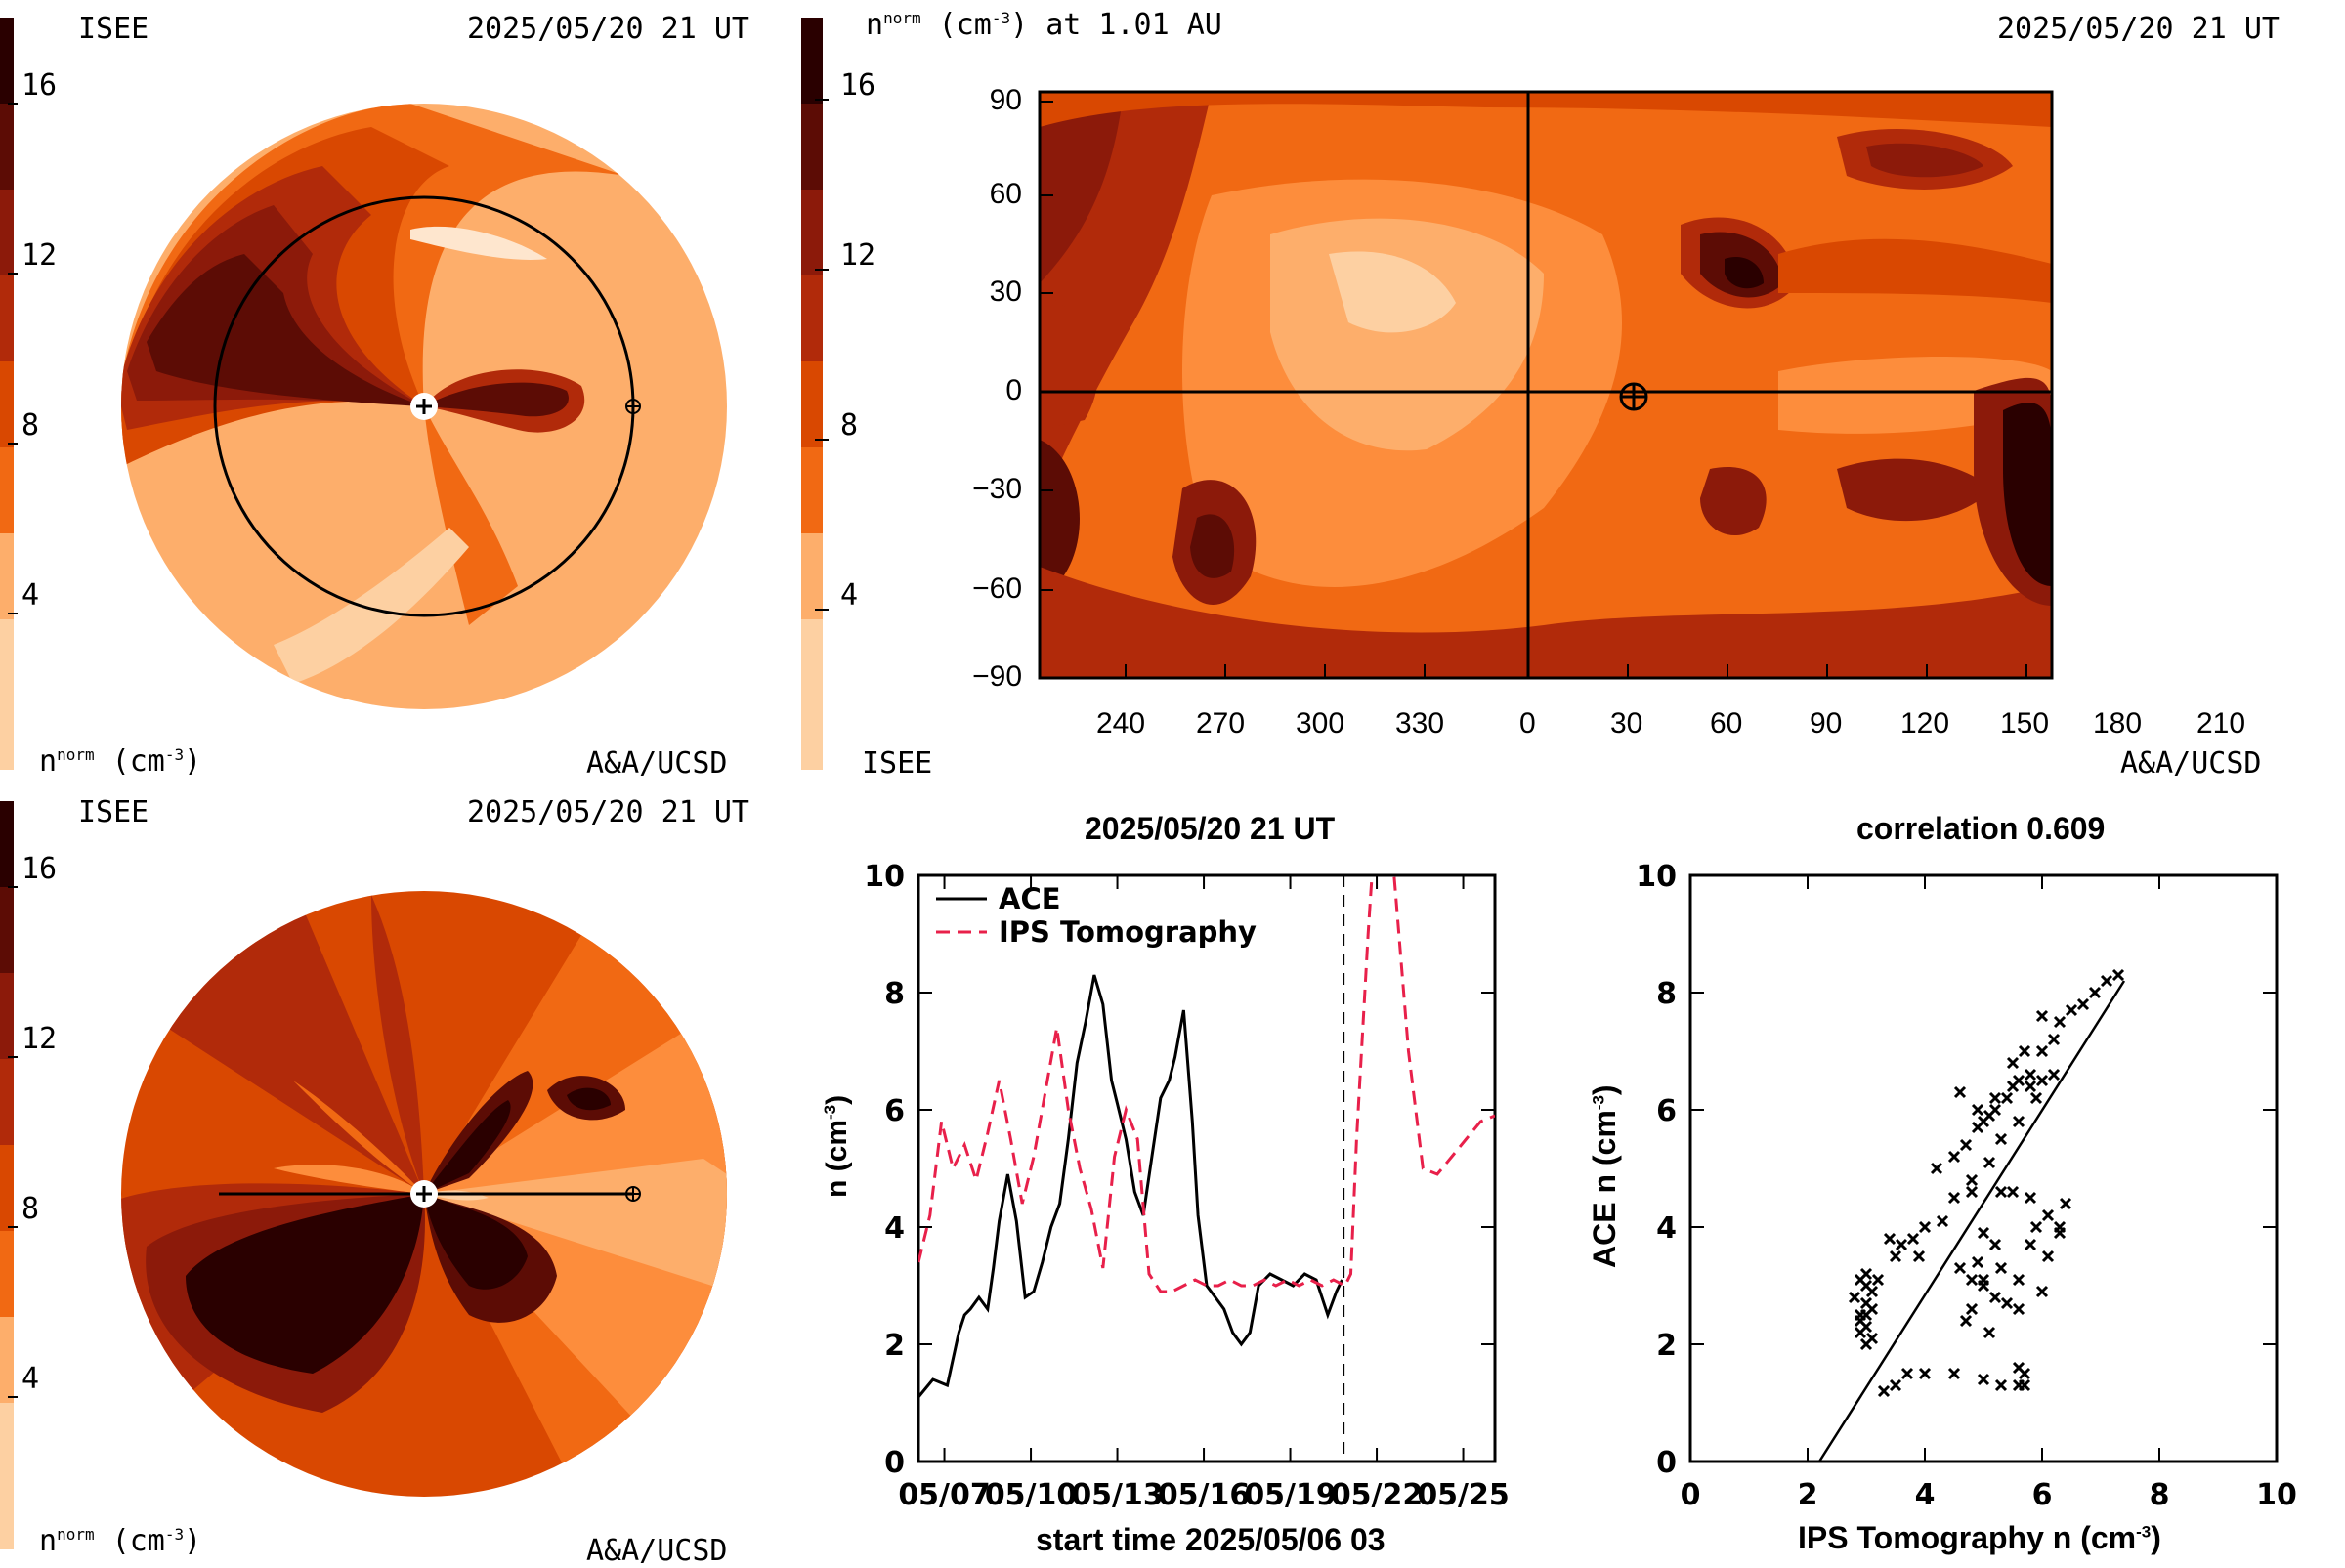  I want to click on x-axis-ticks, so click(1576, 671).